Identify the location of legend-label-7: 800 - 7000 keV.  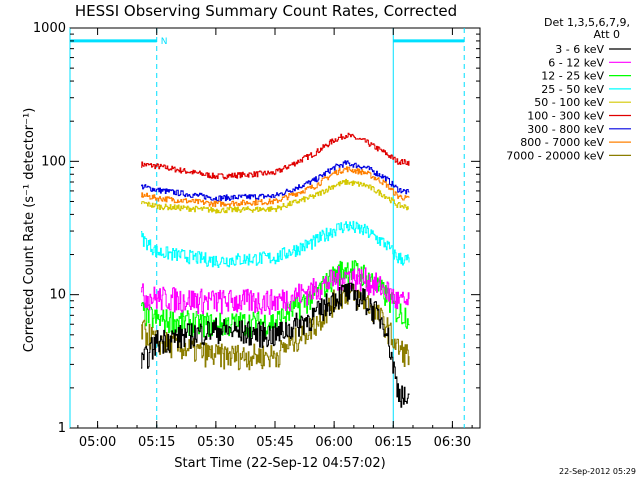
(562, 142).